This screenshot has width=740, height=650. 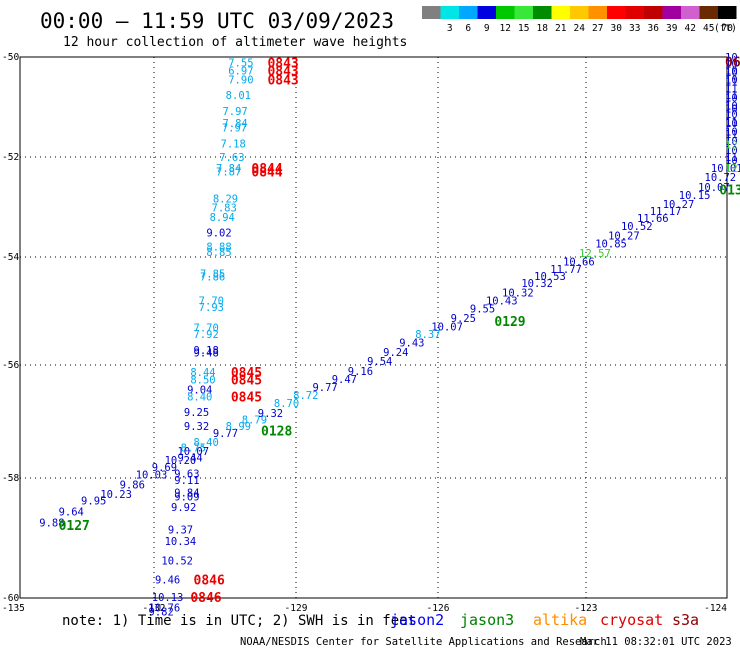 I want to click on swh-value-label: 10.43, so click(x=502, y=301).